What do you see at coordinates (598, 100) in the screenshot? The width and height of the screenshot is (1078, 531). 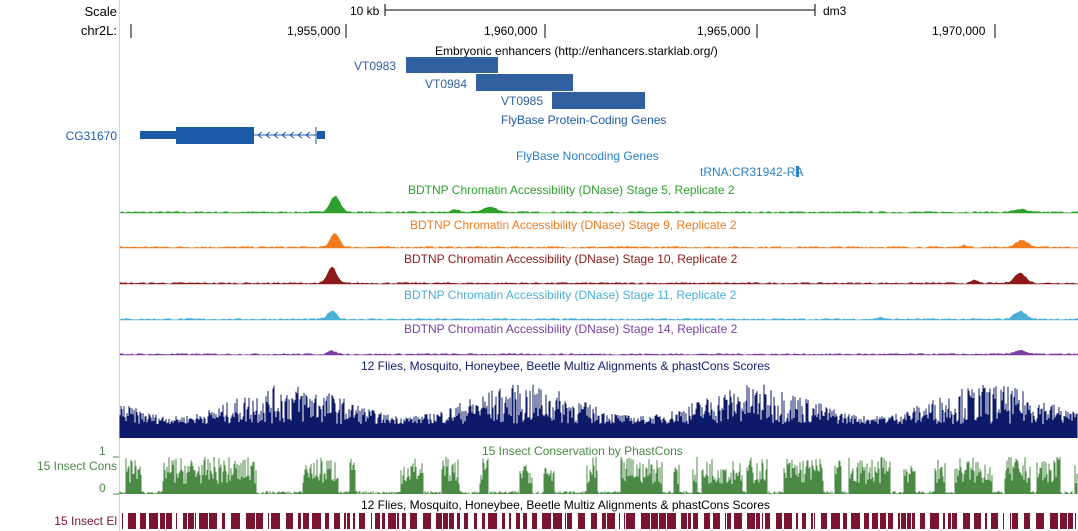 I see `enhancer-box-vt0985` at bounding box center [598, 100].